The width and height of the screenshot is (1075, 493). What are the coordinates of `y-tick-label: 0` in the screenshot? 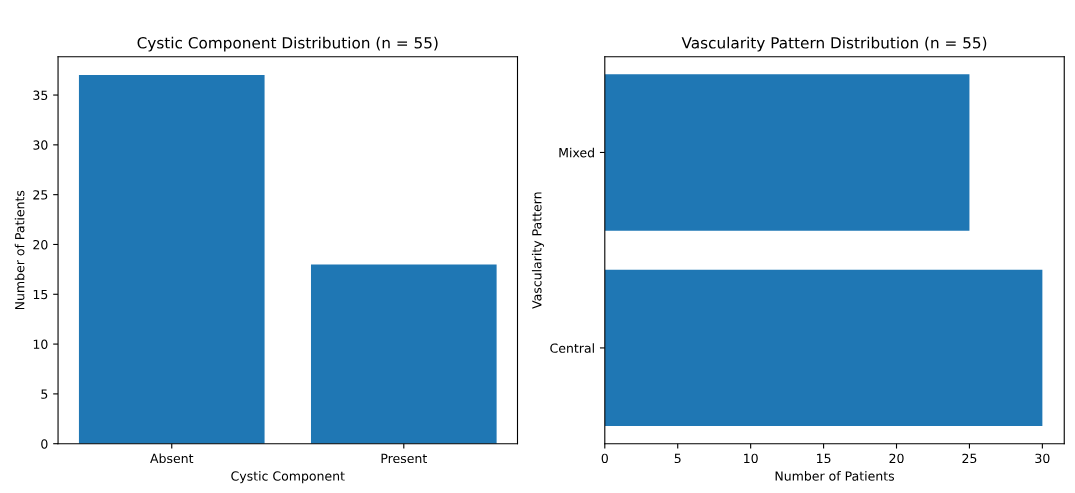 It's located at (44, 444).